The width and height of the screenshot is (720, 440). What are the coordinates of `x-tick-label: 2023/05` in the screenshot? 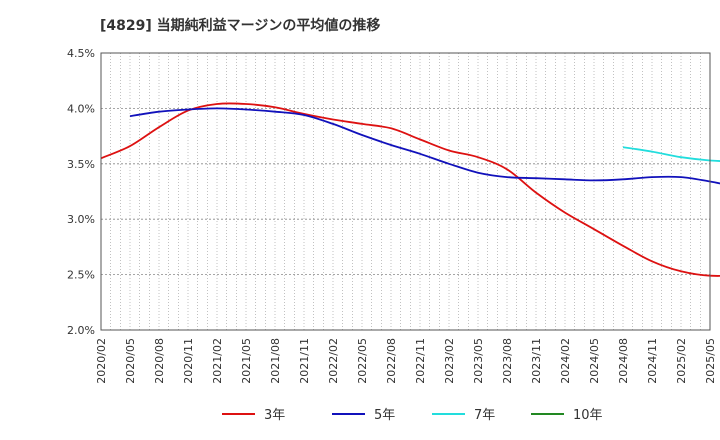 It's located at (478, 361).